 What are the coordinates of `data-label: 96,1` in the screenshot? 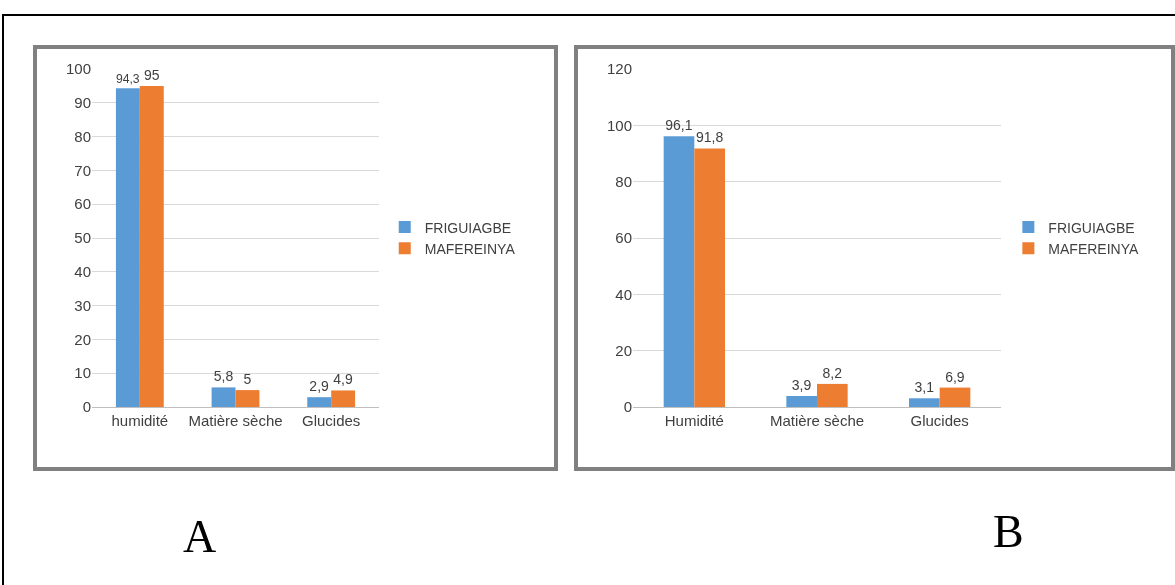 It's located at (679, 125).